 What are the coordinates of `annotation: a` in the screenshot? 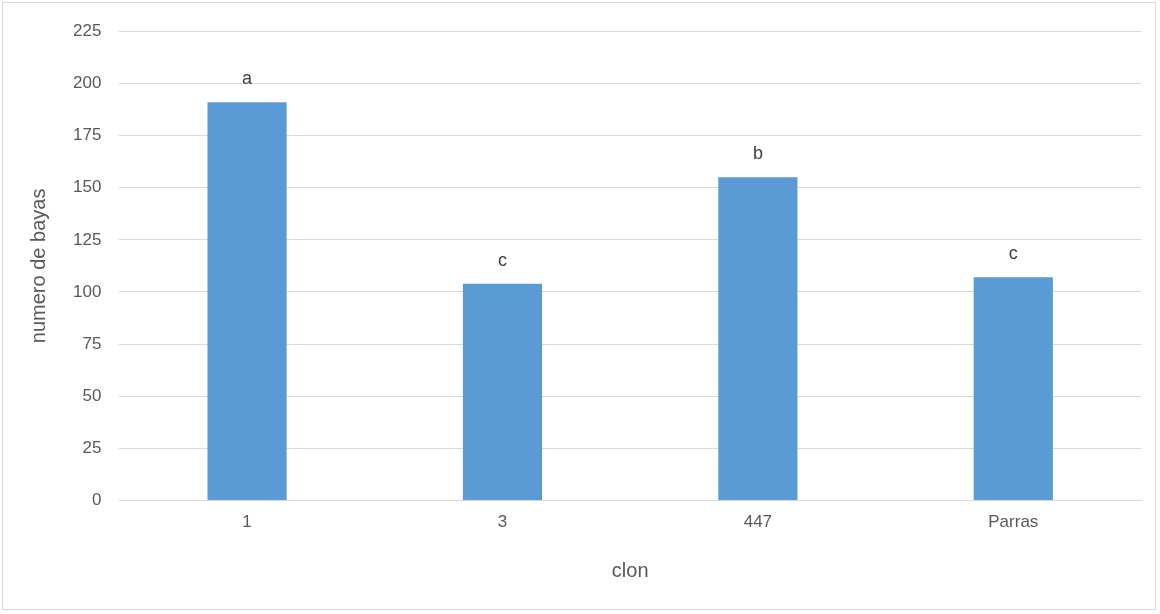 It's located at (248, 78).